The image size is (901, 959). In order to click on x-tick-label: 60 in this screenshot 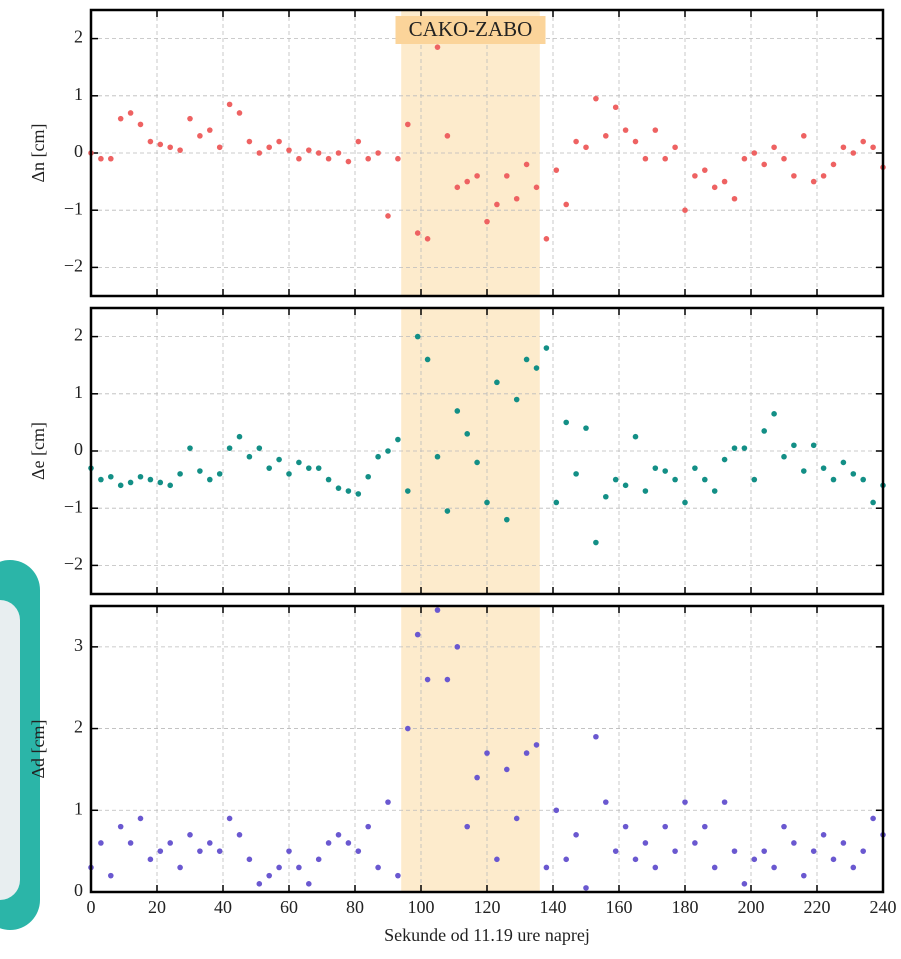, I will do `click(289, 907)`.